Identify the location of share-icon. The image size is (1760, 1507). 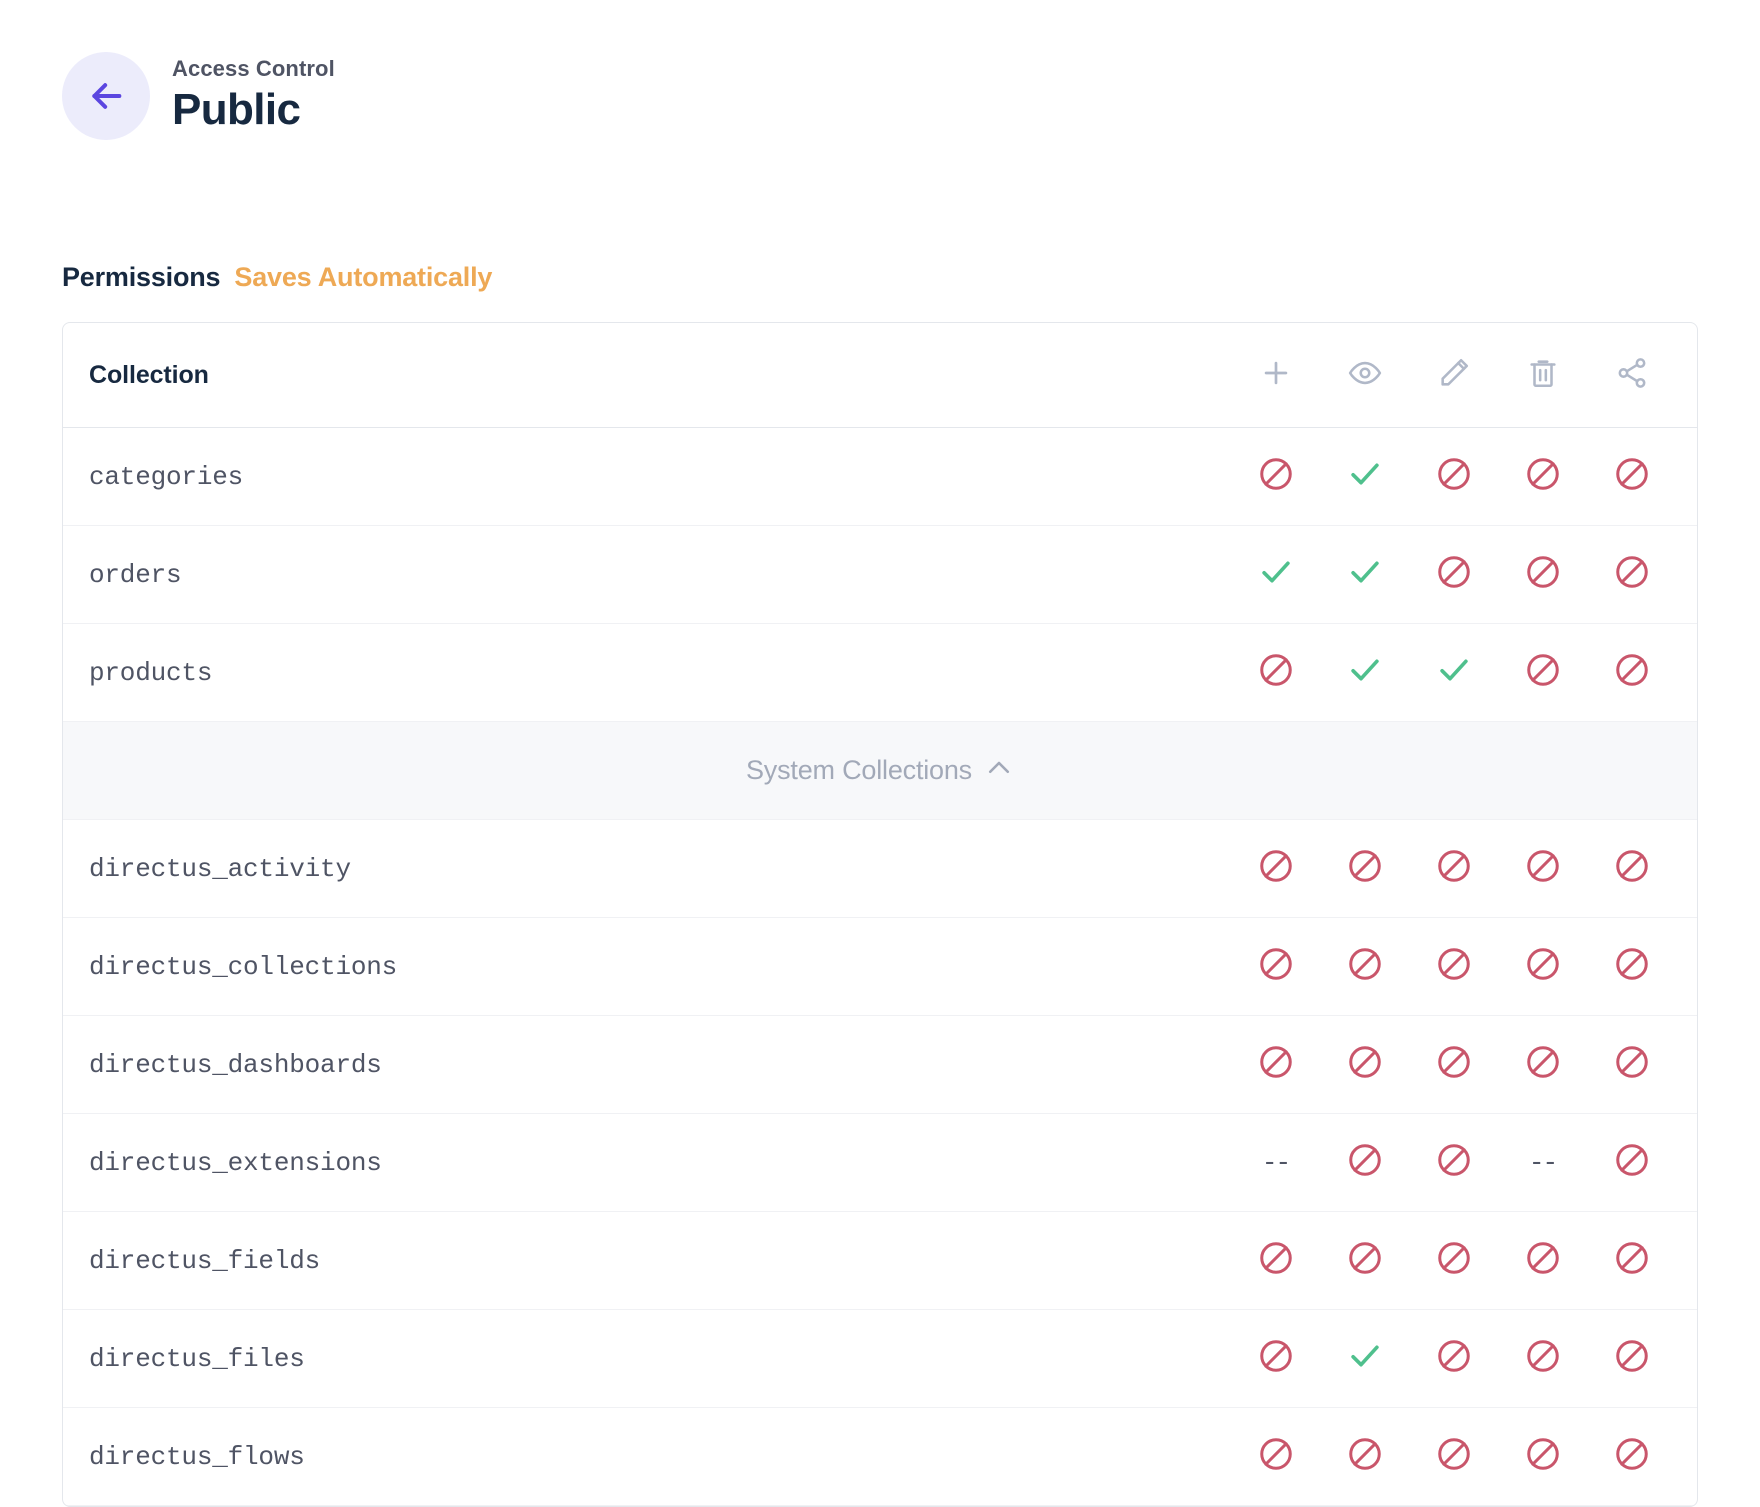
(1632, 375).